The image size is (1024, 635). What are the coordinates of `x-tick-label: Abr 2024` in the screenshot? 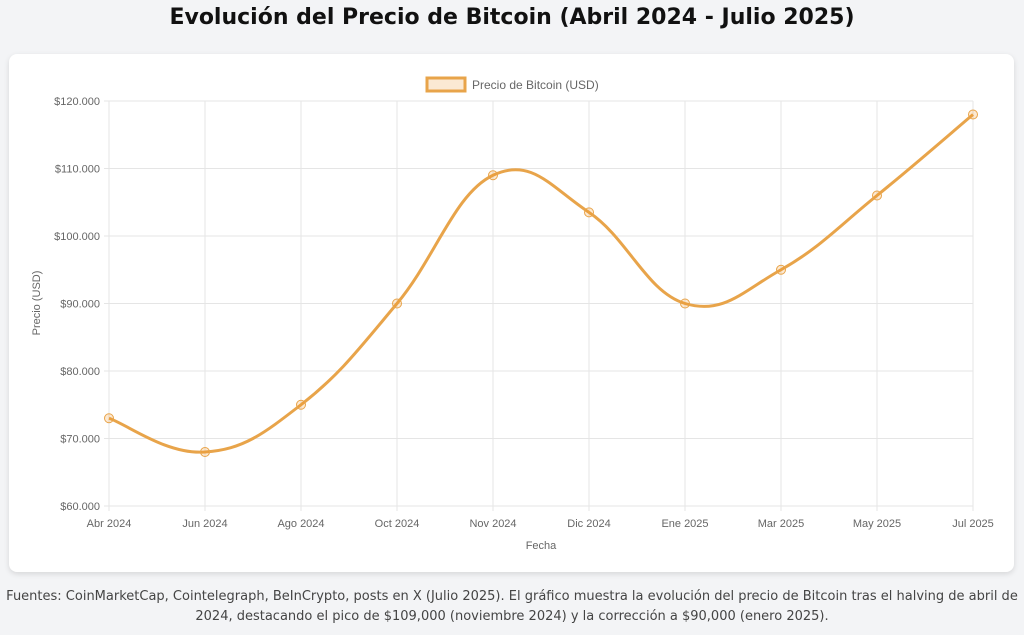 It's located at (109, 524).